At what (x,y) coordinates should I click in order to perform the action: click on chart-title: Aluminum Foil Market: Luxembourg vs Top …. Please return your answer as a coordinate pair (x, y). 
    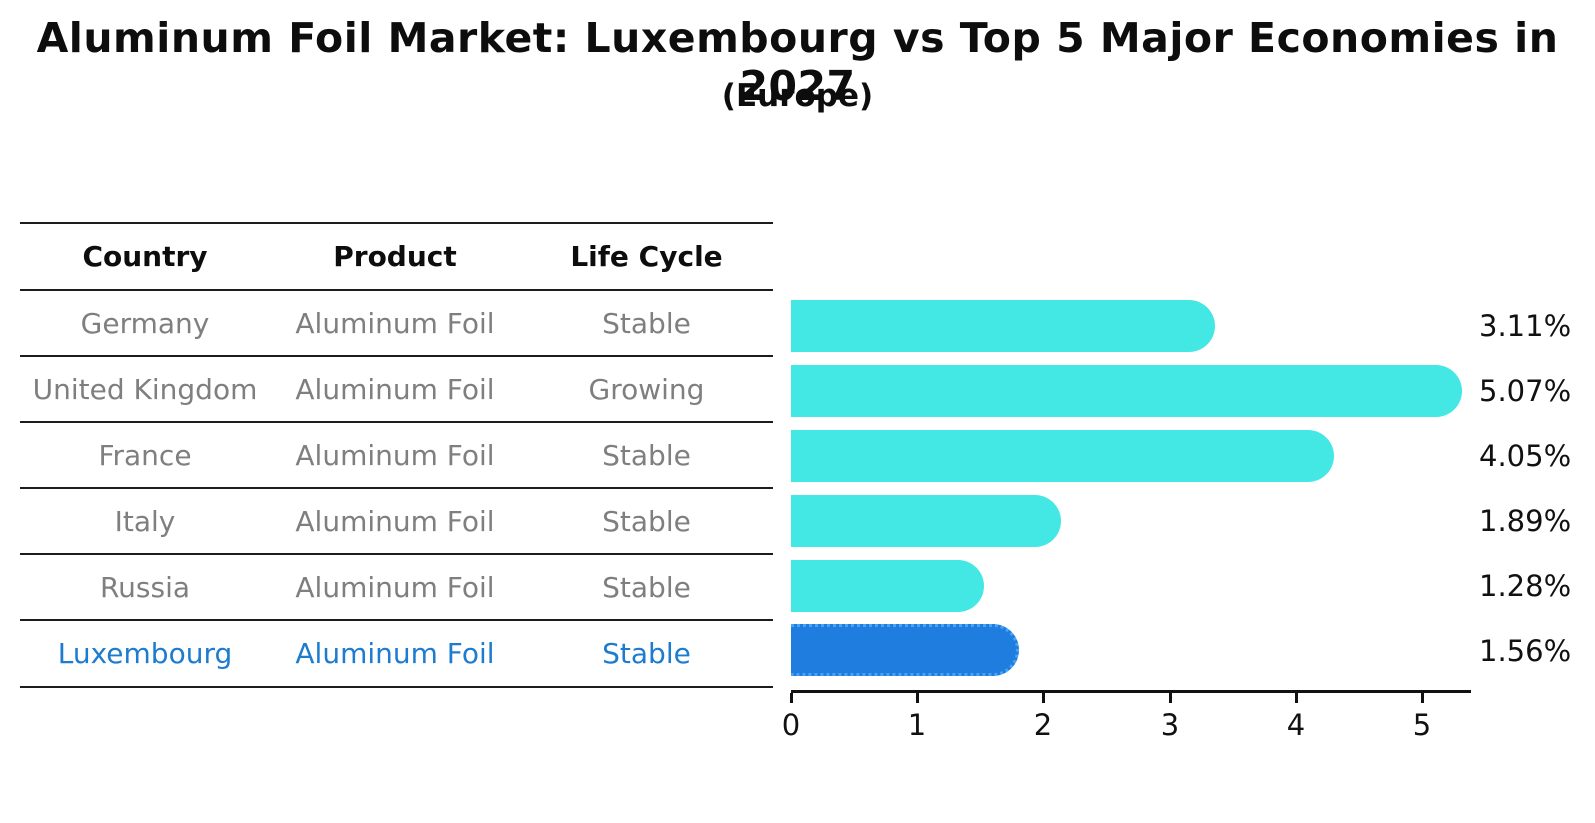
    Looking at the image, I should click on (797, 62).